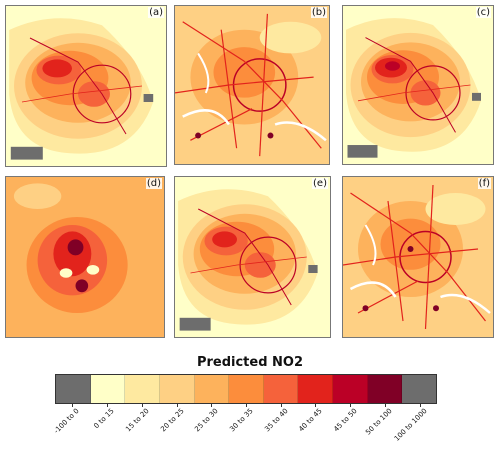 The image size is (500, 450). Describe the element at coordinates (156, 12) in the screenshot. I see `panel-label-a: (a)` at that location.